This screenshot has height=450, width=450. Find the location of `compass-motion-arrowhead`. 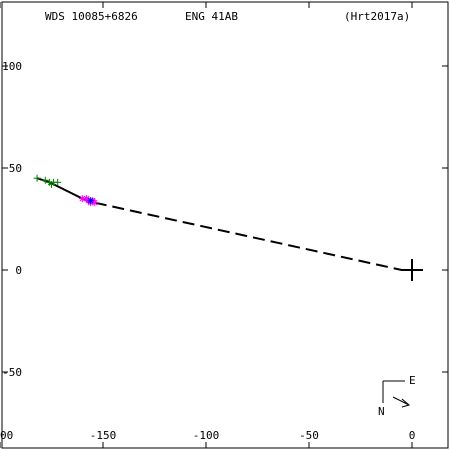

compass-motion-arrowhead is located at coordinates (406, 403).